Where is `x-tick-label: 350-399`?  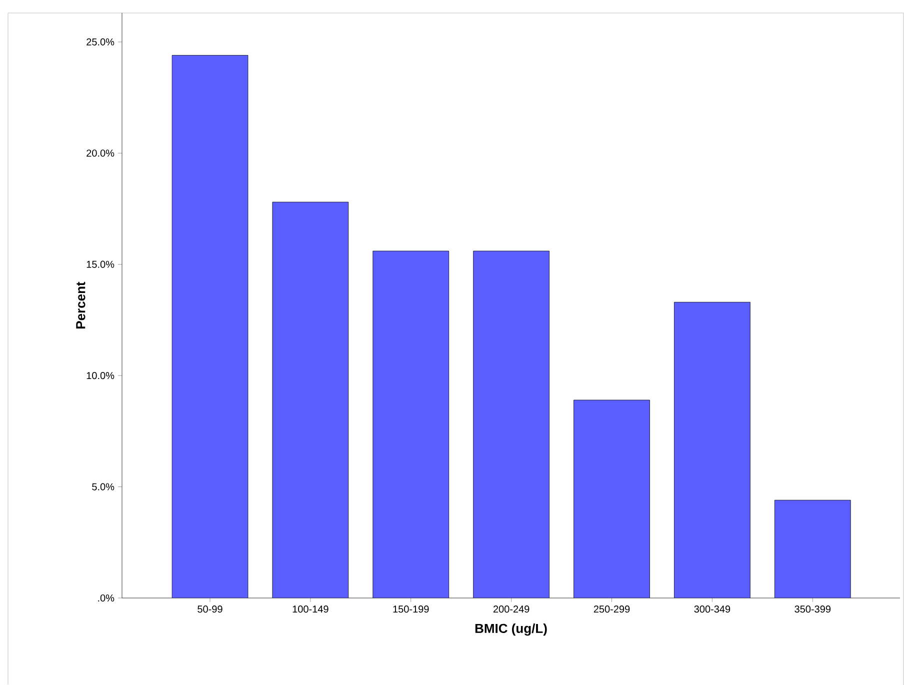
x-tick-label: 350-399 is located at coordinates (812, 609).